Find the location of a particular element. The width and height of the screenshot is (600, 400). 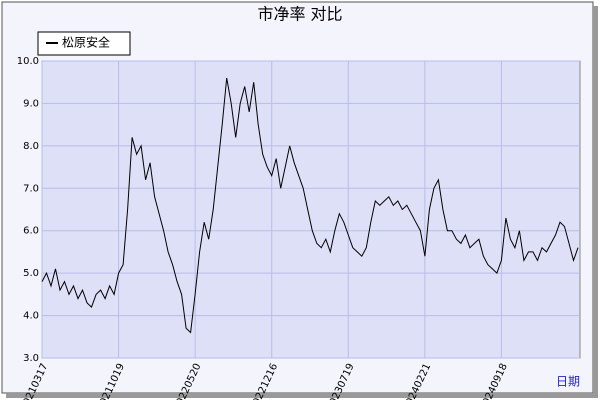

chart-title: 市净率 对比 is located at coordinates (299, 14).